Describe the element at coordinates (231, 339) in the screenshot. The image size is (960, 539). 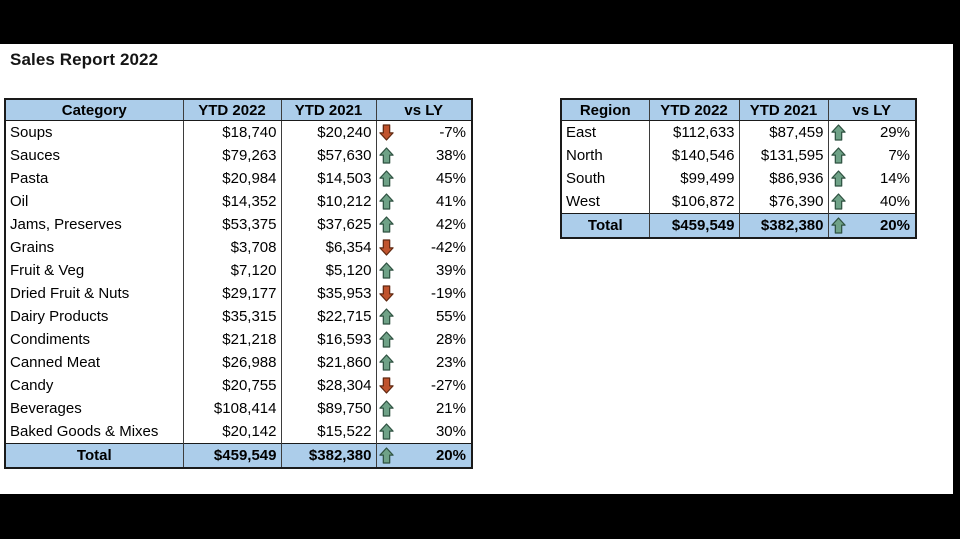
I see `ytd-2022-cell: $21,218` at that location.